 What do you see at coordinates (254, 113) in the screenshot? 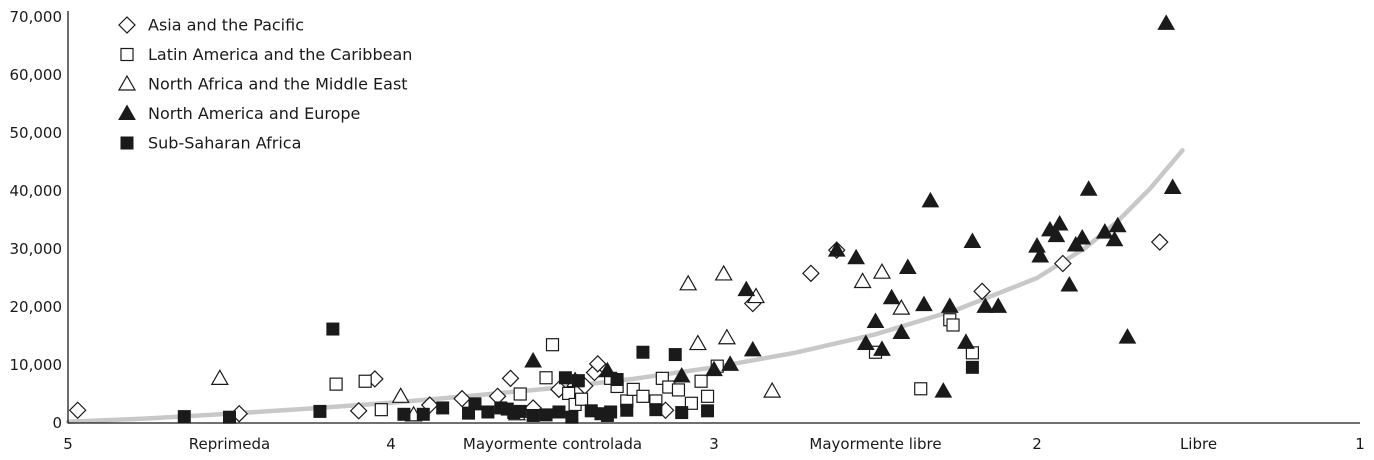
I see `legend-label: North America and Europe` at bounding box center [254, 113].